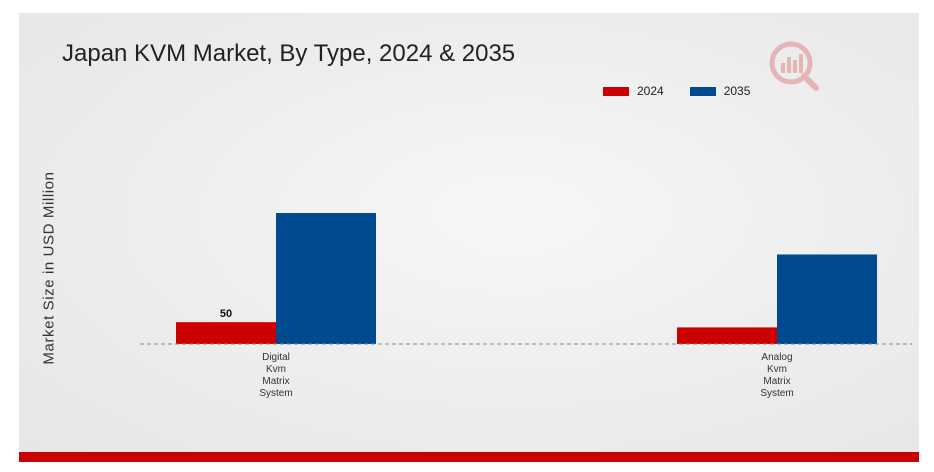 Image resolution: width=934 pixels, height=472 pixels. What do you see at coordinates (650, 91) in the screenshot?
I see `legend-label-2024: 2024` at bounding box center [650, 91].